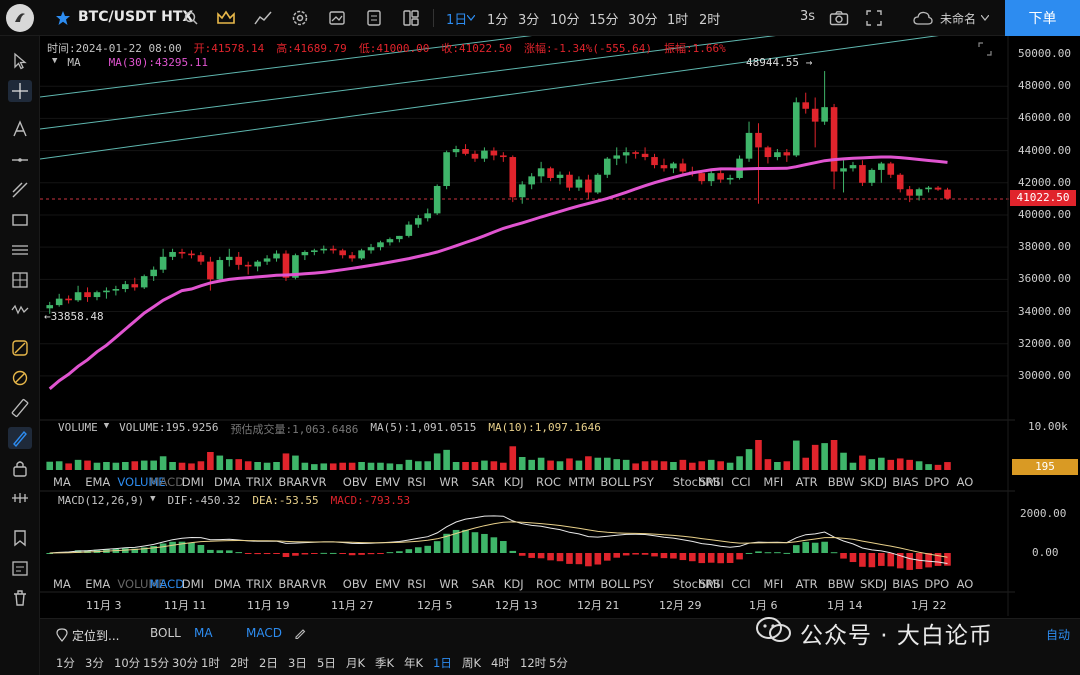 The height and width of the screenshot is (675, 1080). Describe the element at coordinates (483, 482) in the screenshot. I see `indicator-tab-sar: SAR` at that location.